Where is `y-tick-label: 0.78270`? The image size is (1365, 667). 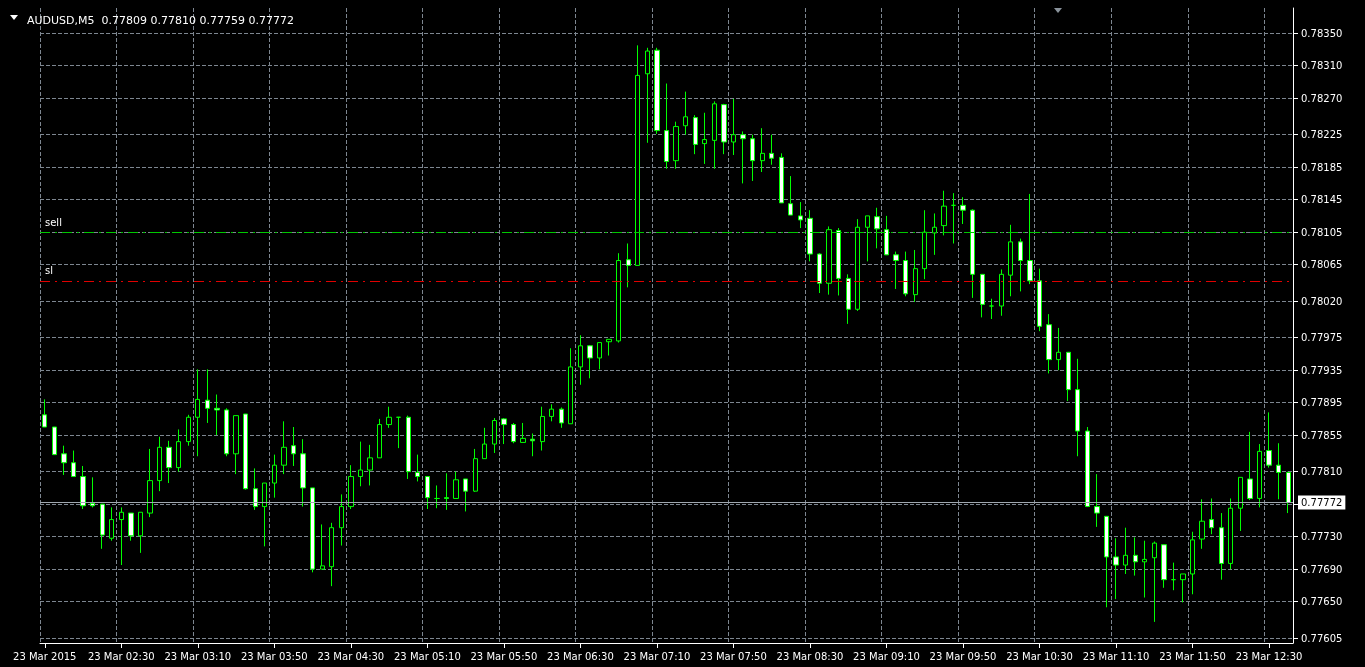 y-tick-label: 0.78270 is located at coordinates (1322, 98).